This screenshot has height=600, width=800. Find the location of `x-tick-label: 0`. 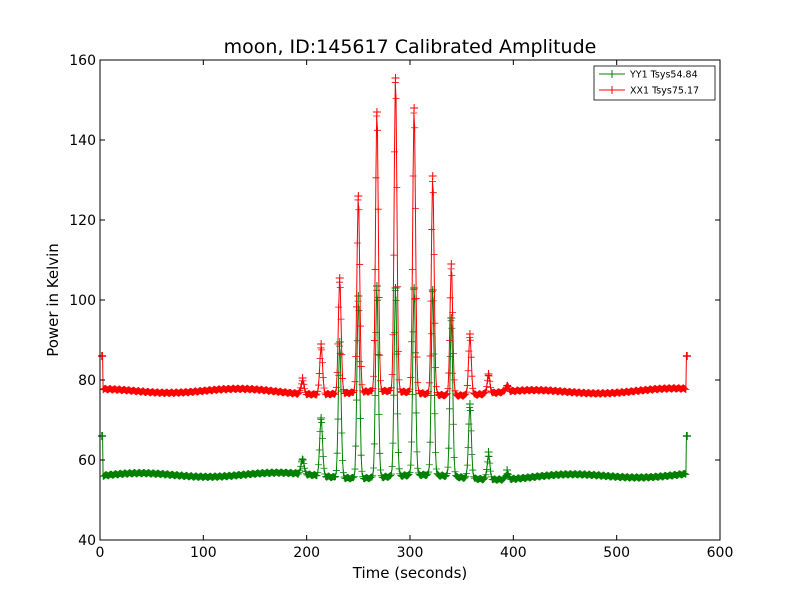

x-tick-label: 0 is located at coordinates (100, 553).